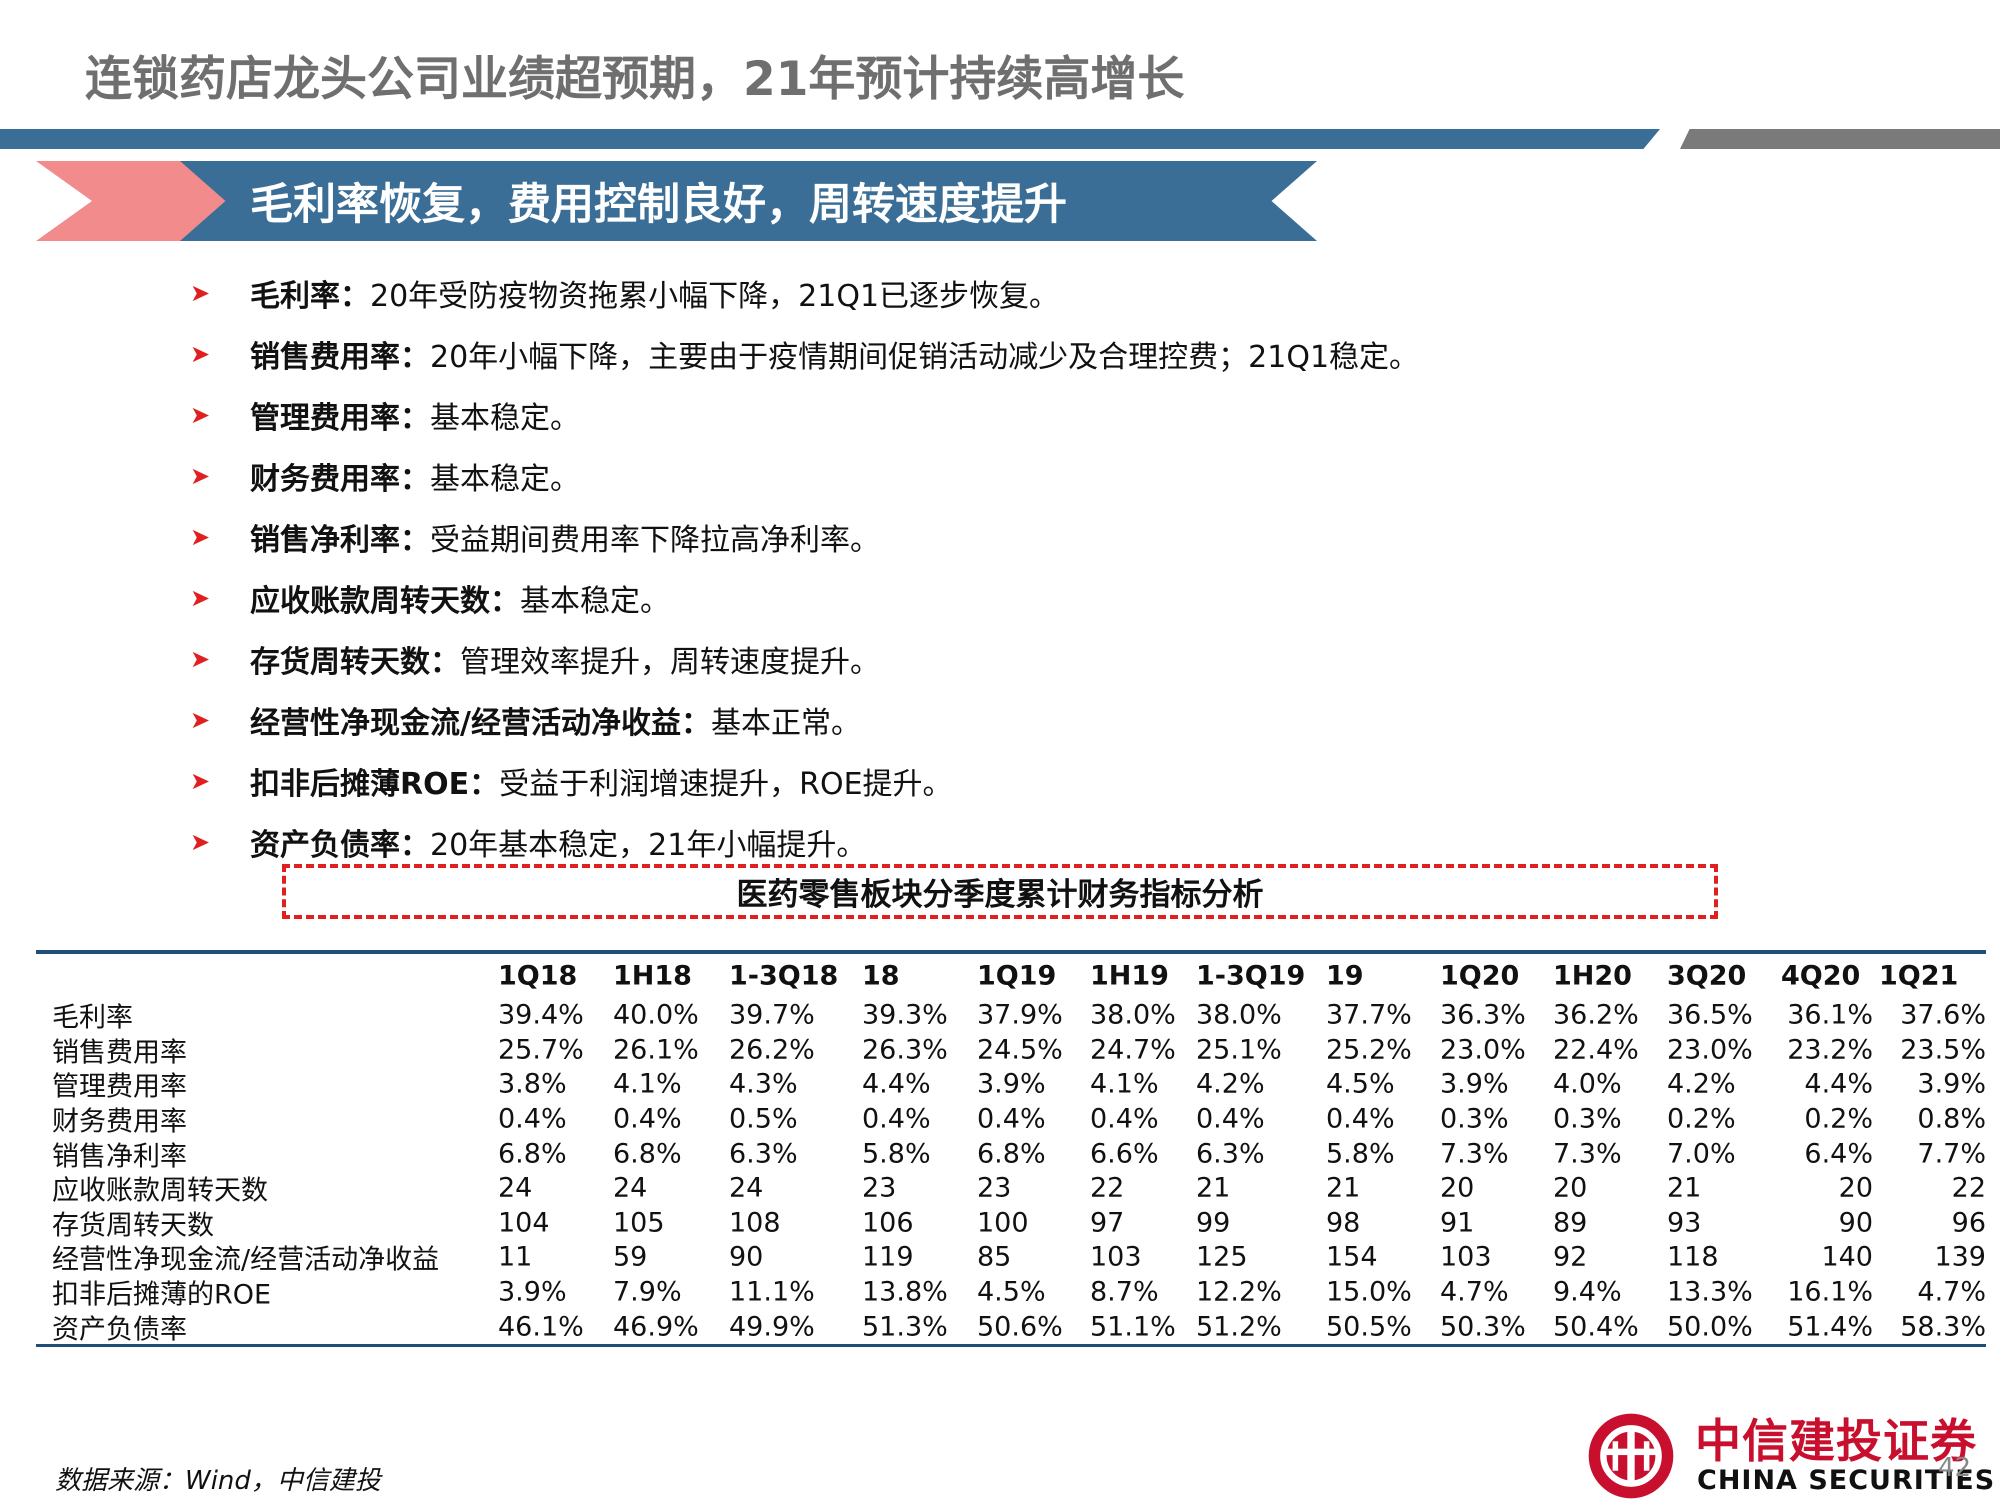  I want to click on bullet-term: 应收账款周转天数：, so click(385, 601).